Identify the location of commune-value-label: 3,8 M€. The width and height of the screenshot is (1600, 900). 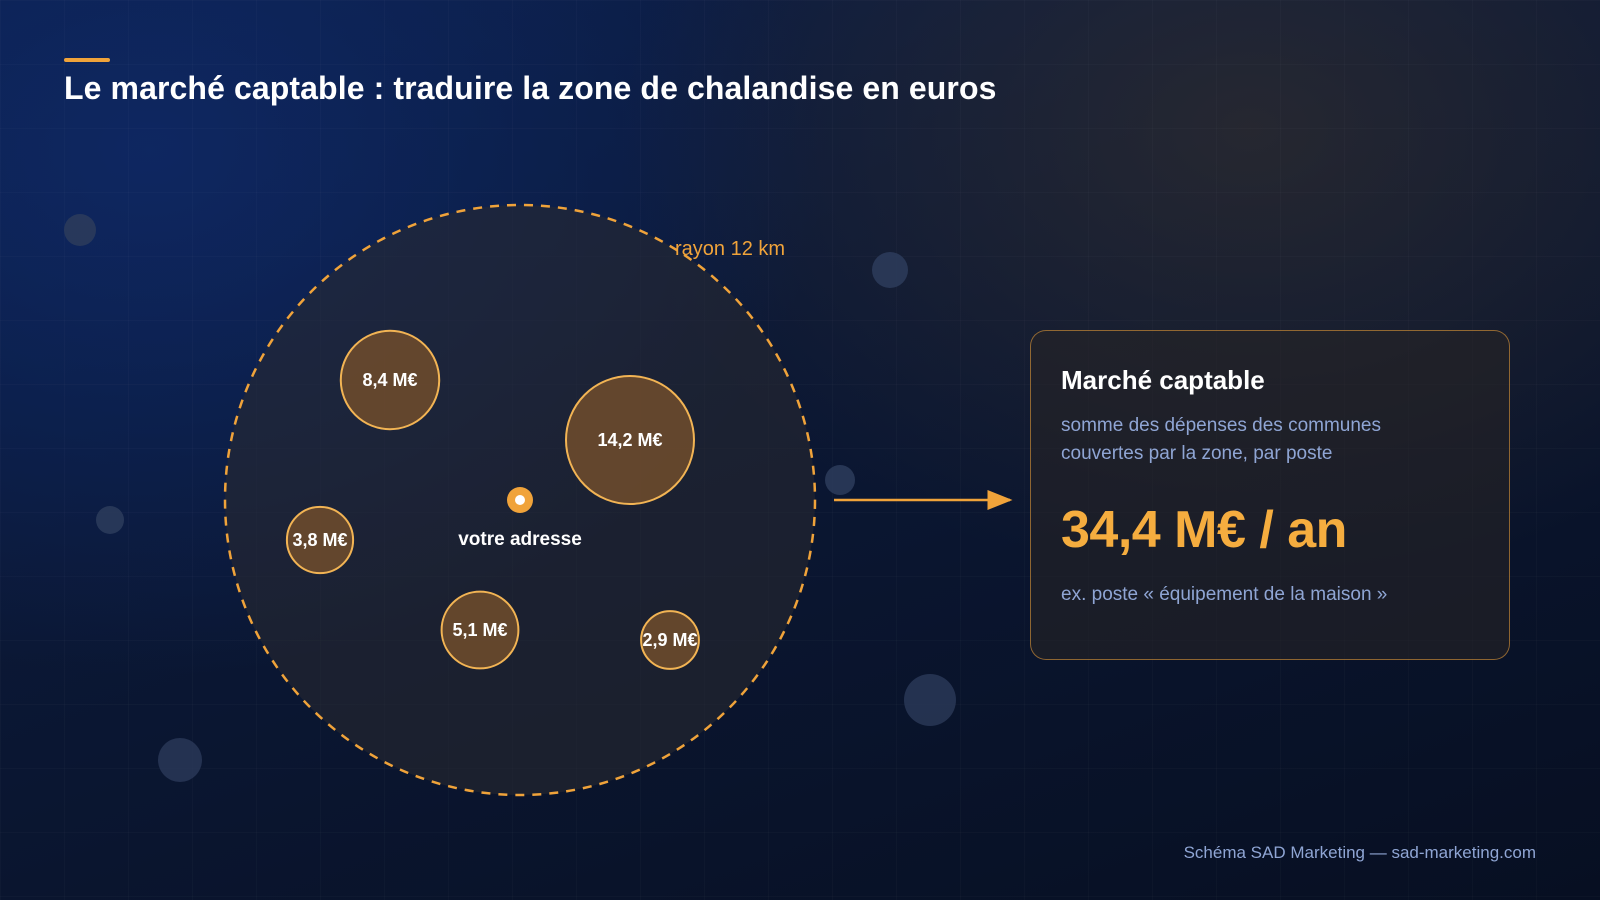
(319, 540).